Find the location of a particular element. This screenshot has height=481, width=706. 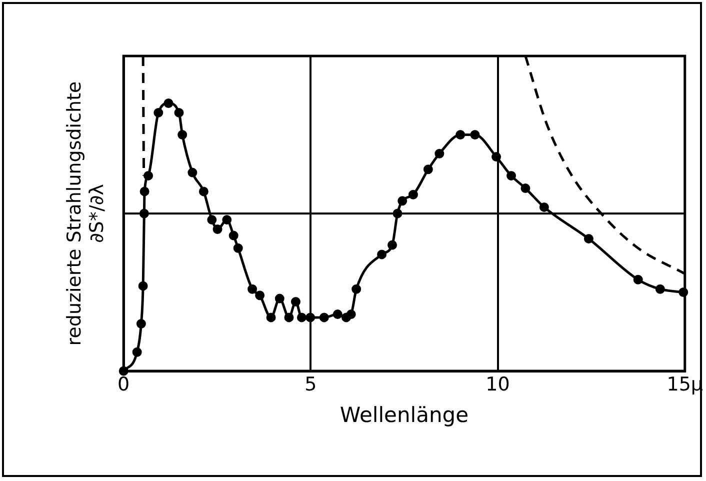

x-axis-title: Wellenlänge is located at coordinates (404, 414).